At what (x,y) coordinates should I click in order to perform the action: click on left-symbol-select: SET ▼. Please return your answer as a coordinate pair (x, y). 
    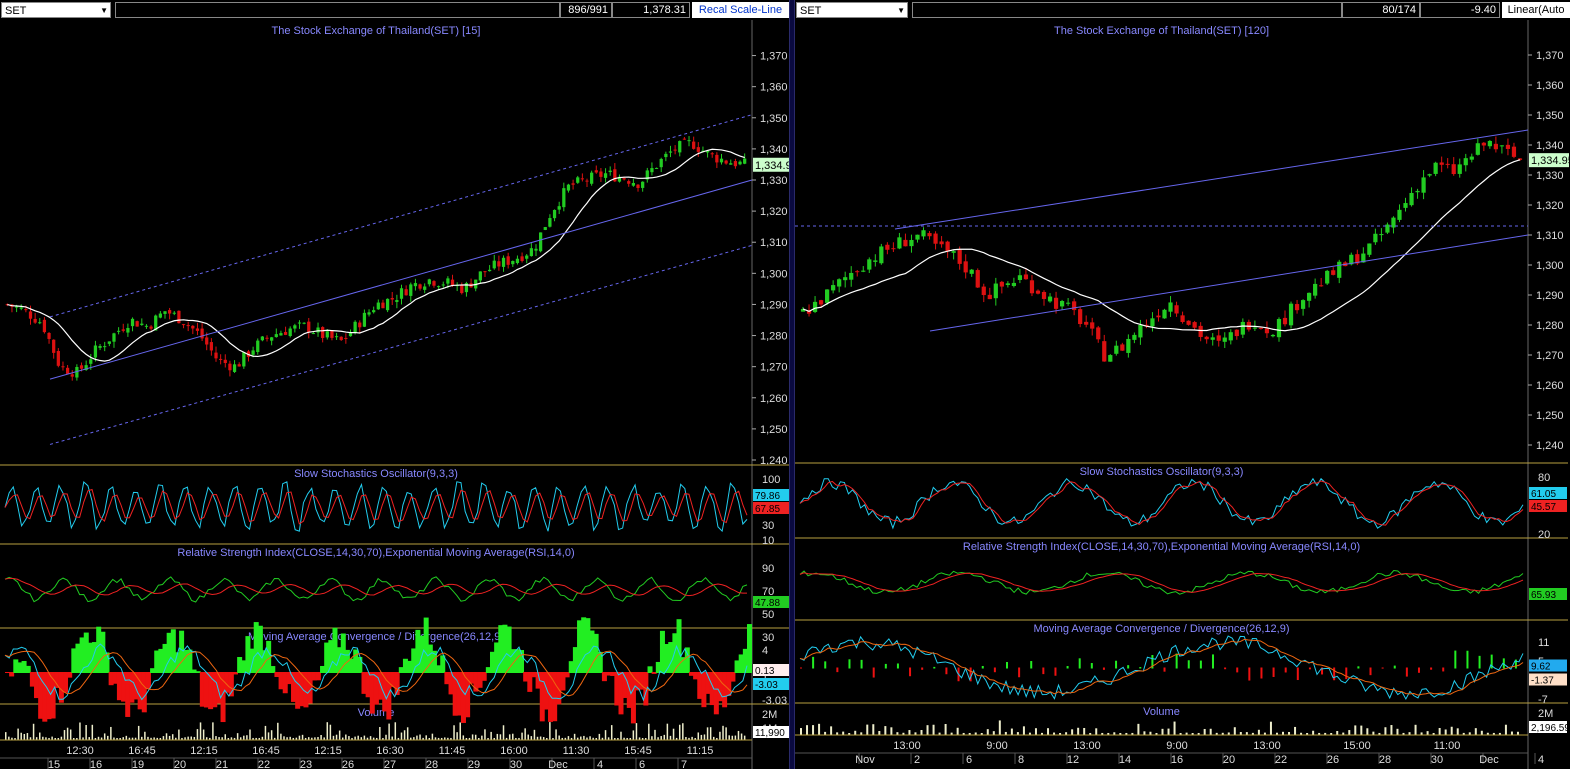
    Looking at the image, I should click on (56, 10).